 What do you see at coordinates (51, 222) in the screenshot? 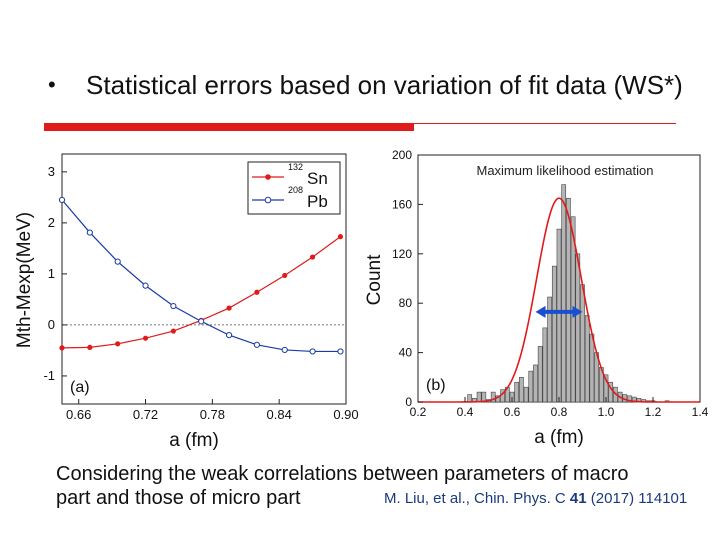
I see `y-tick-label: 2` at bounding box center [51, 222].